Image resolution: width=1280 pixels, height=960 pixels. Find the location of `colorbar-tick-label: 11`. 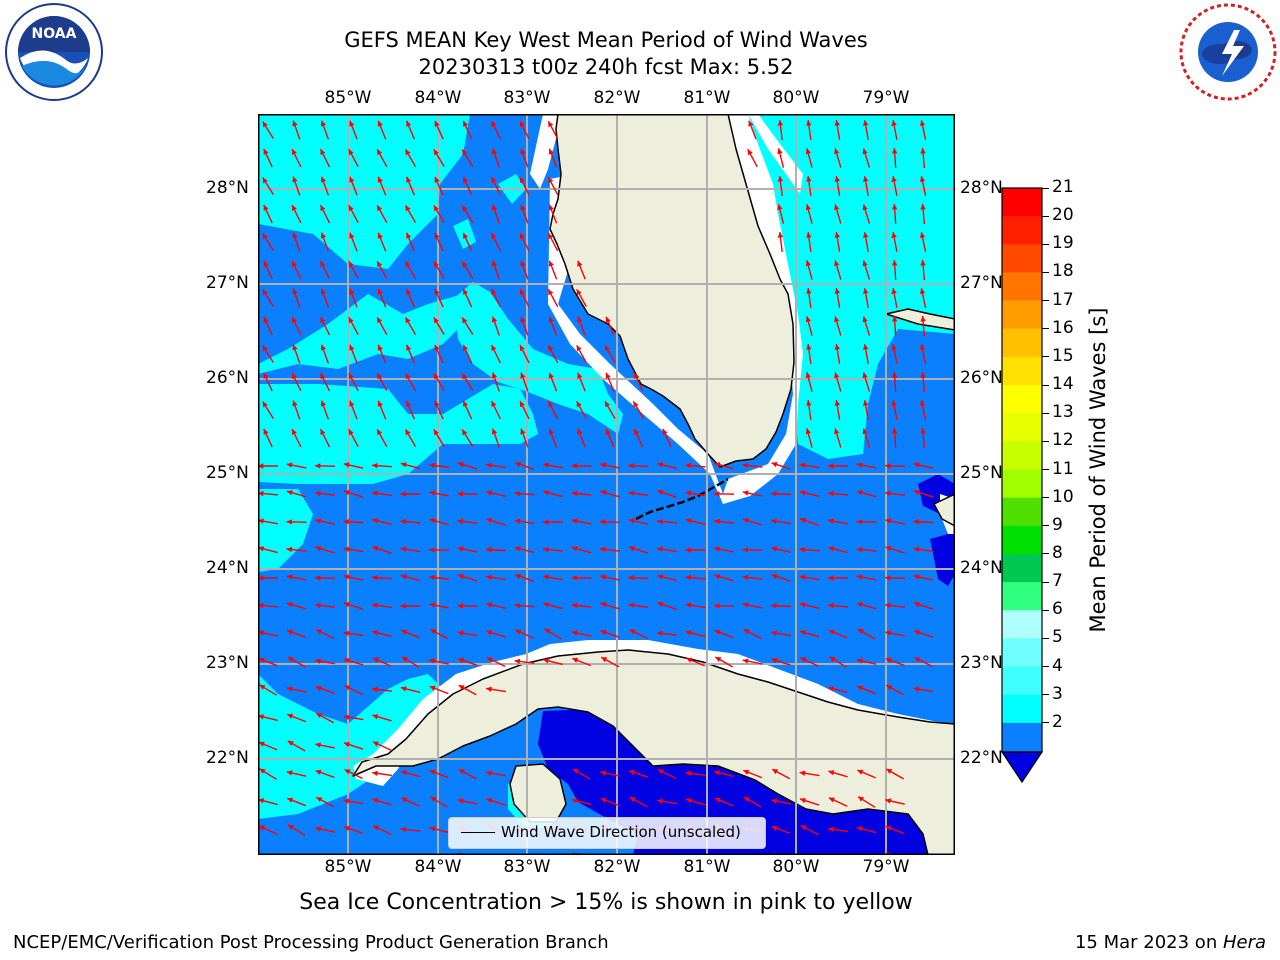

colorbar-tick-label: 11 is located at coordinates (1063, 468).